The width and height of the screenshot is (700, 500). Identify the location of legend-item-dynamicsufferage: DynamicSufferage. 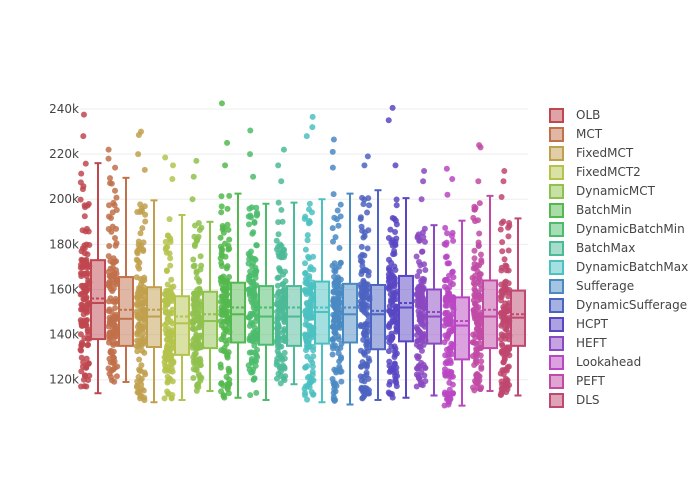
(618, 305).